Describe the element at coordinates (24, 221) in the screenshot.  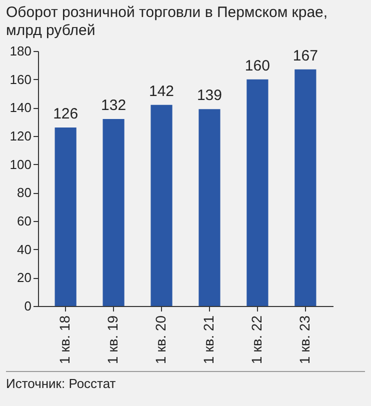
I see `y-tick-label: 60` at that location.